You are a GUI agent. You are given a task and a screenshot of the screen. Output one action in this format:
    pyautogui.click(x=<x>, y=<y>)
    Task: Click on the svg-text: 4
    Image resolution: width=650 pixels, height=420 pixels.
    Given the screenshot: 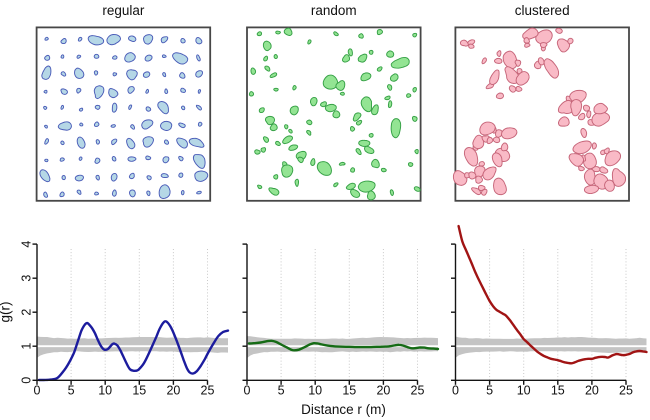 What is the action you would take?
    pyautogui.click(x=27, y=244)
    